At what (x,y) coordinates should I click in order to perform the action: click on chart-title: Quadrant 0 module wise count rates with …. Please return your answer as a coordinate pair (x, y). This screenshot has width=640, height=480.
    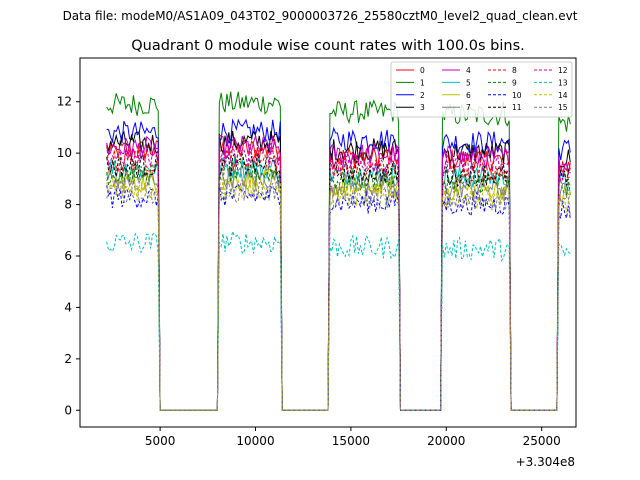
    Looking at the image, I should click on (328, 46).